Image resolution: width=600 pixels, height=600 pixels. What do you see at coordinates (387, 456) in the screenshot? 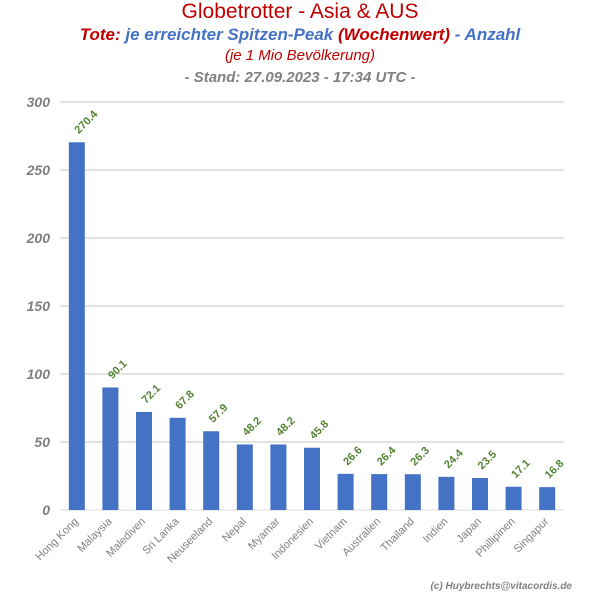
I see `data-label: 26.4` at bounding box center [387, 456].